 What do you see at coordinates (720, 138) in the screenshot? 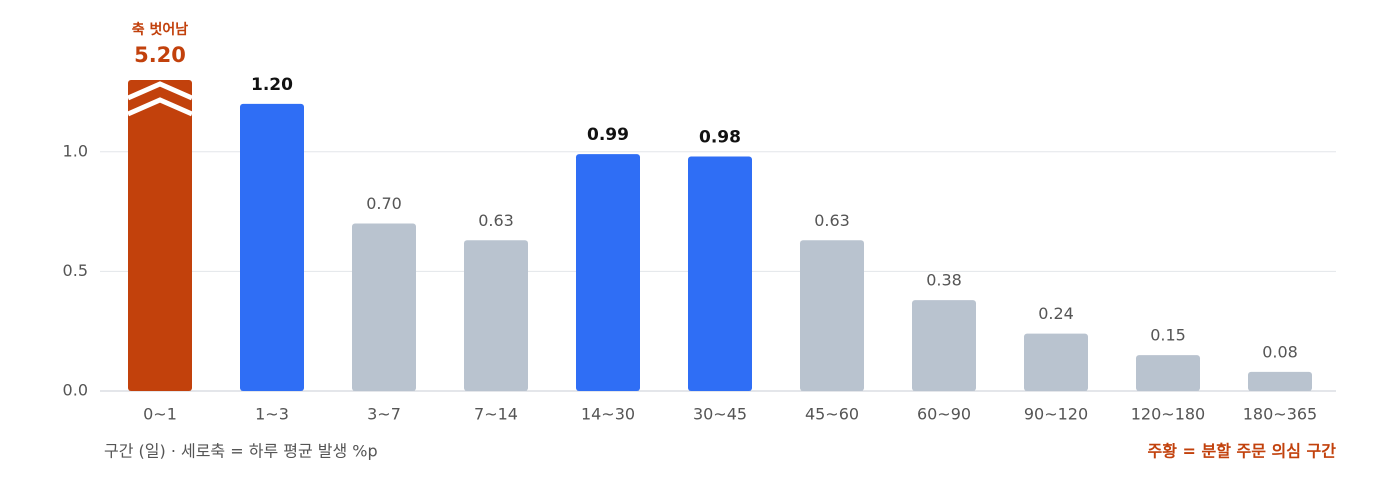
I see `value-label: 0.98` at bounding box center [720, 138].